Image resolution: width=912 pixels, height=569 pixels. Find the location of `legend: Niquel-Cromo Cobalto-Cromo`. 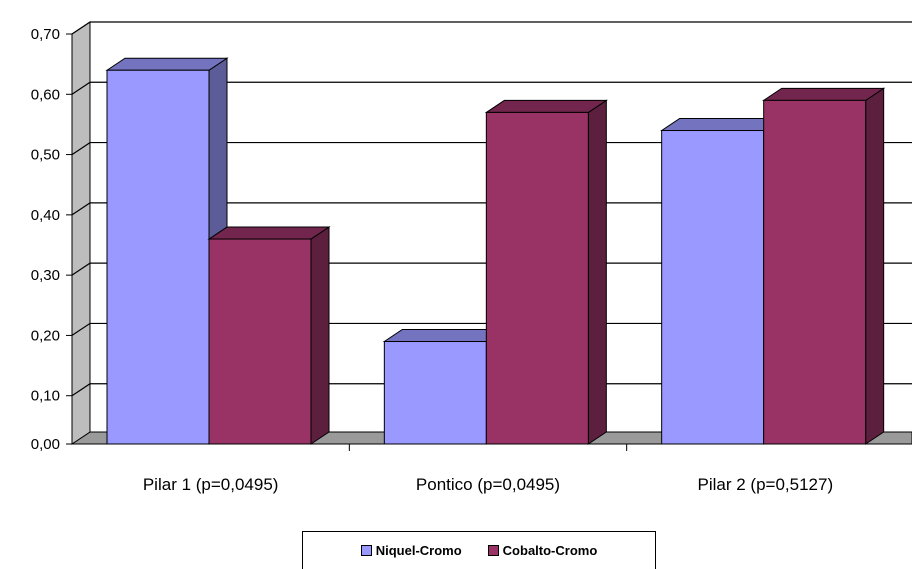

legend: Niquel-Cromo Cobalto-Cromo is located at coordinates (479, 550).